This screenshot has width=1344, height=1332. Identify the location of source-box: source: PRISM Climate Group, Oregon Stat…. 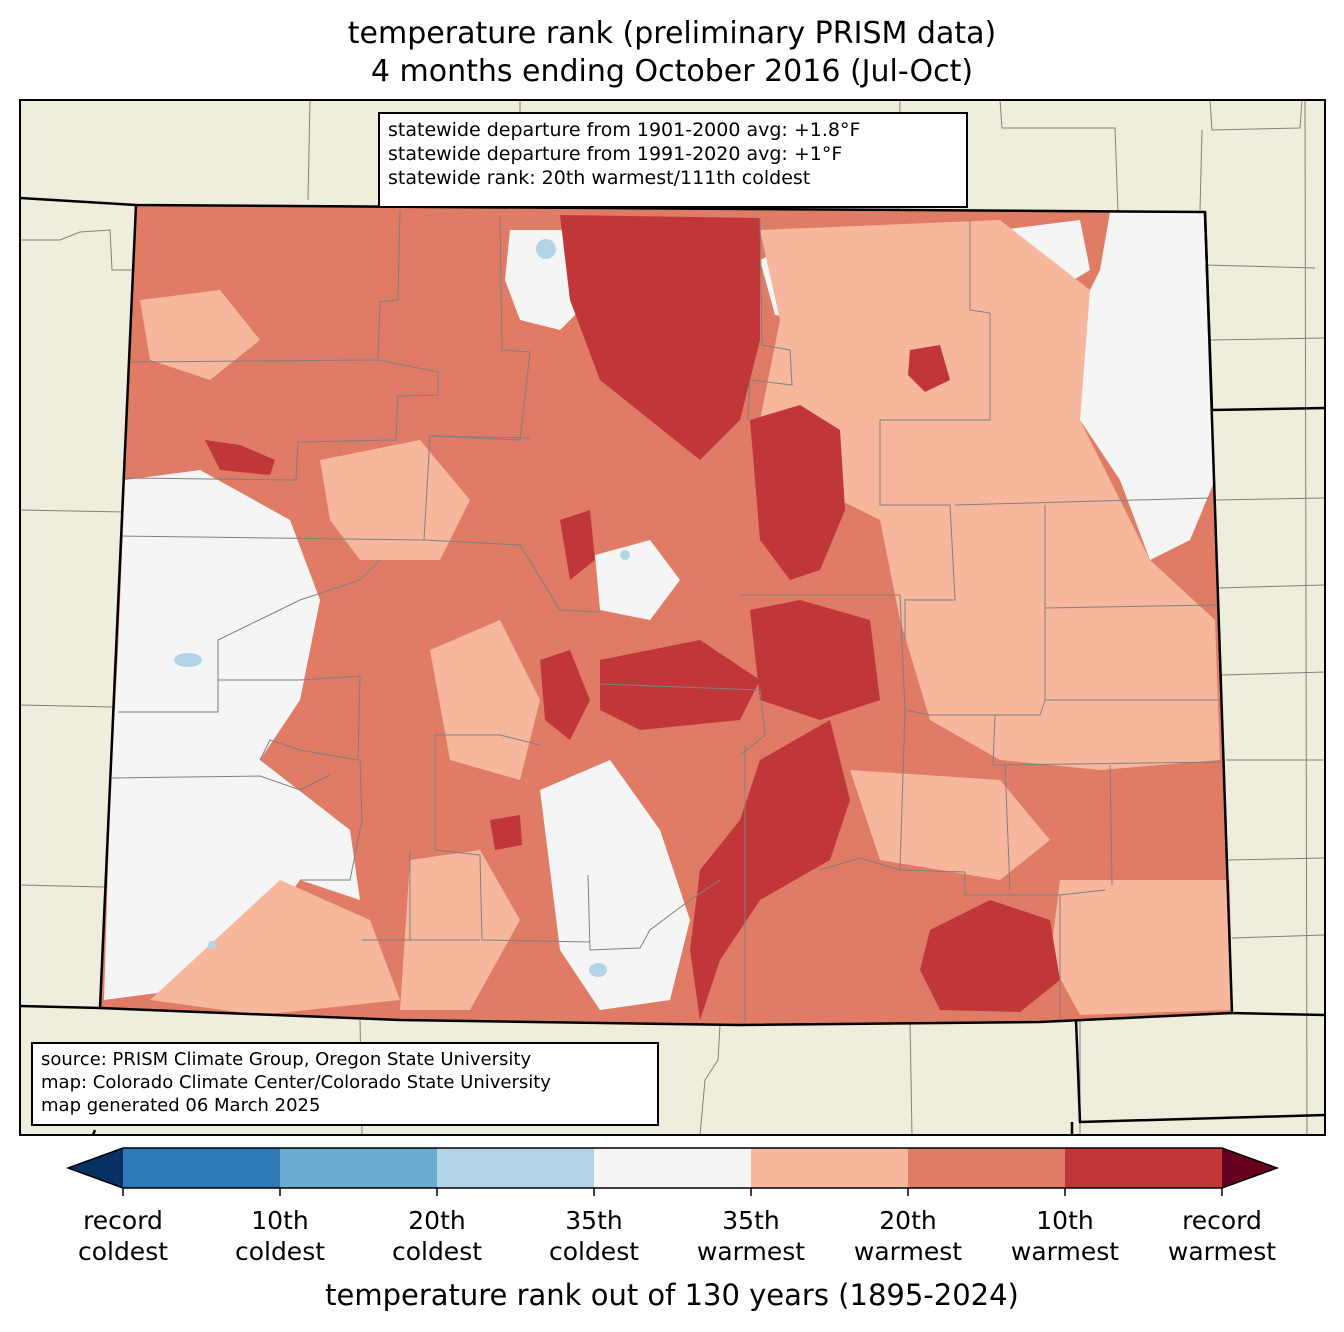
(345, 1084).